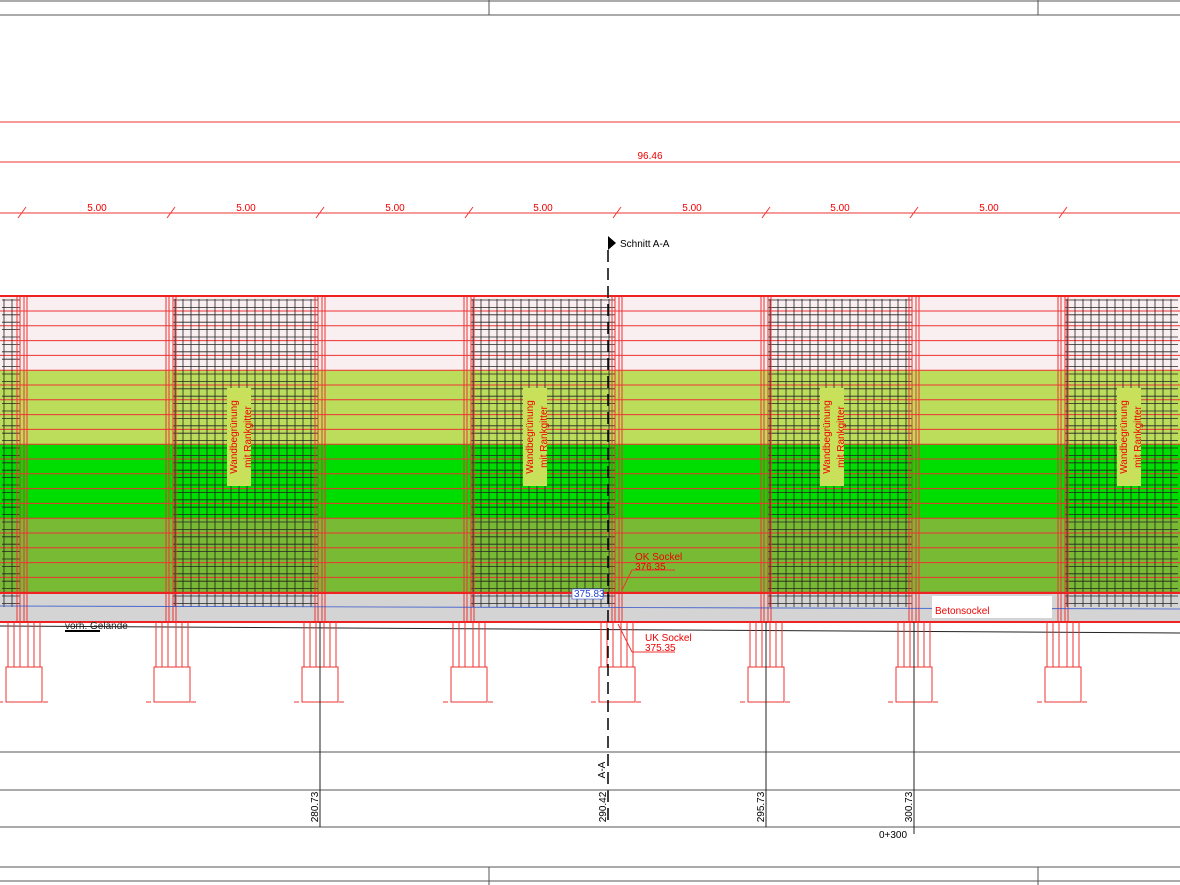 The width and height of the screenshot is (1180, 885). I want to click on betonsockel-bg, so click(992, 607).